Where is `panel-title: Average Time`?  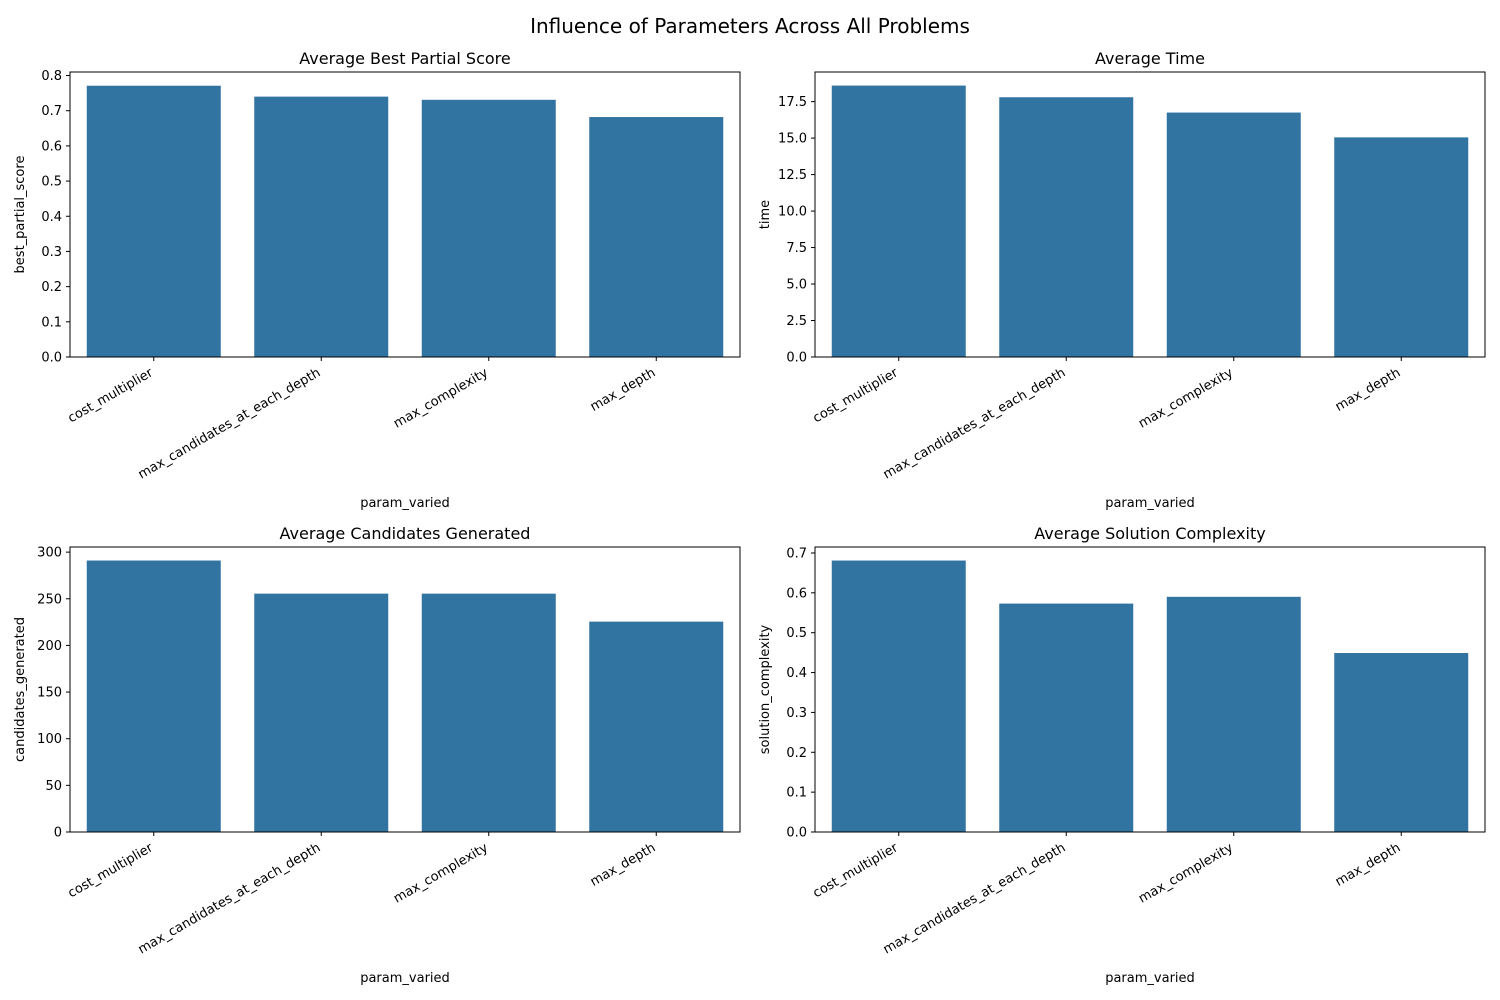
panel-title: Average Time is located at coordinates (1150, 58).